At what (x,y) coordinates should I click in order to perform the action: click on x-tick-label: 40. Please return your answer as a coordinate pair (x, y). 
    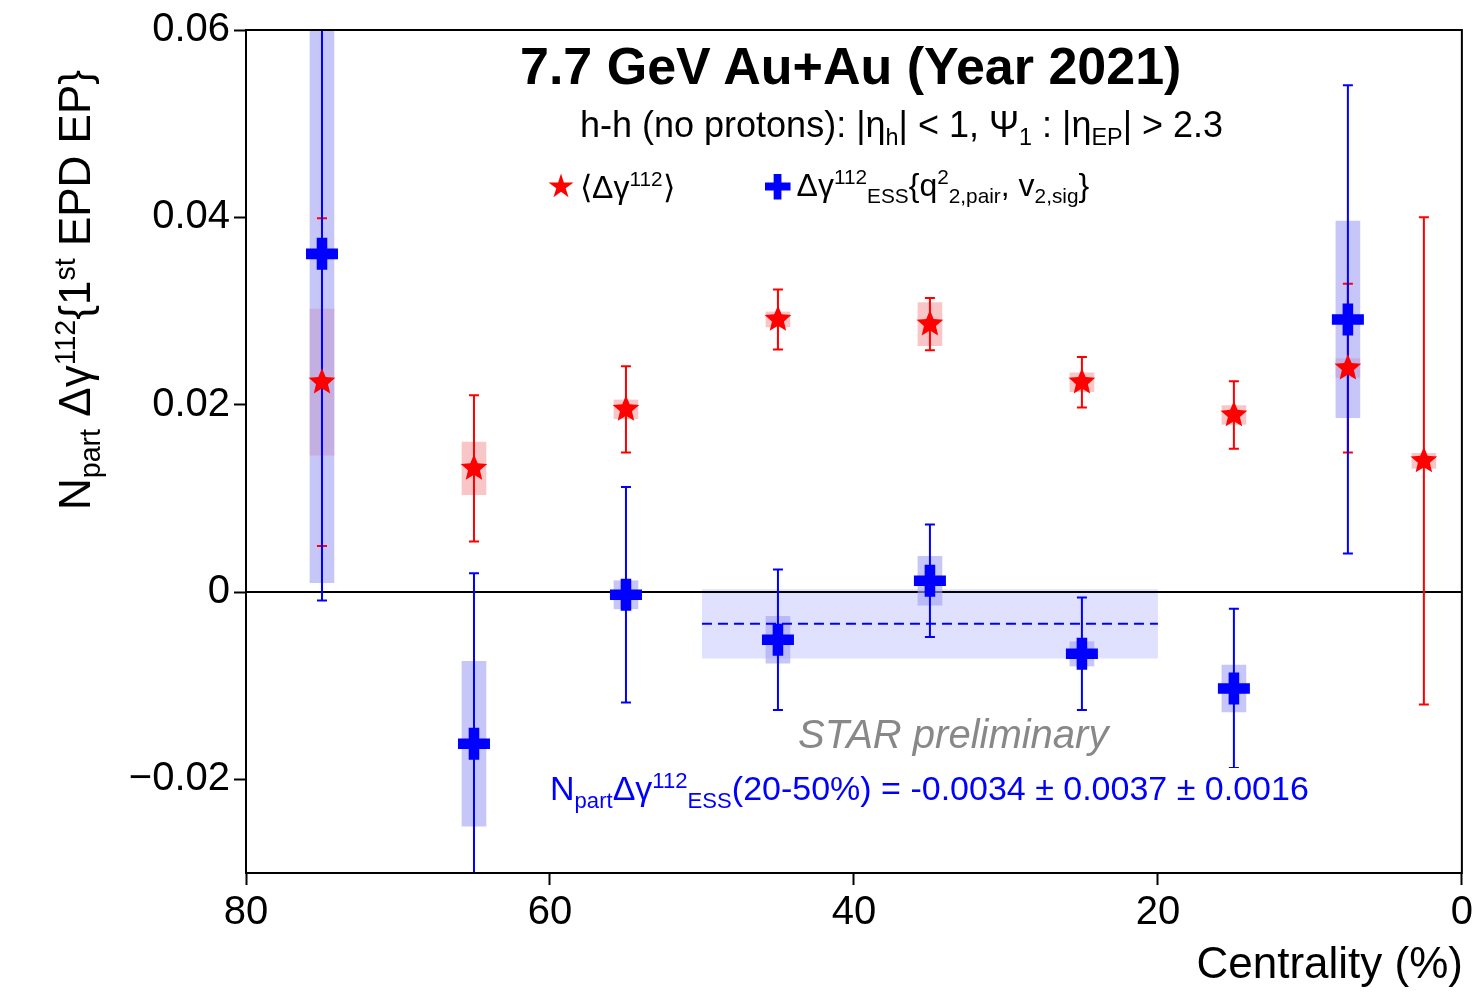
    Looking at the image, I should click on (854, 910).